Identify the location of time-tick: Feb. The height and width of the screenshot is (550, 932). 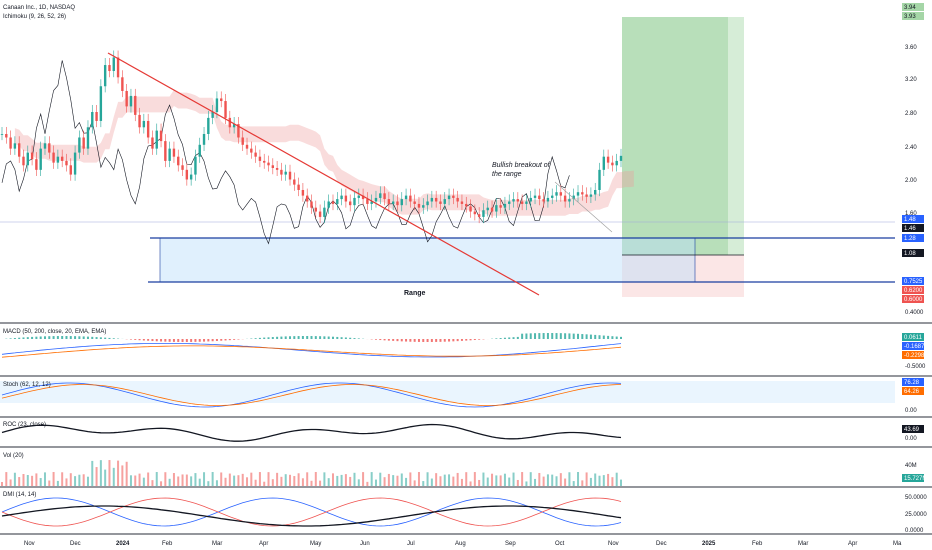
(757, 544).